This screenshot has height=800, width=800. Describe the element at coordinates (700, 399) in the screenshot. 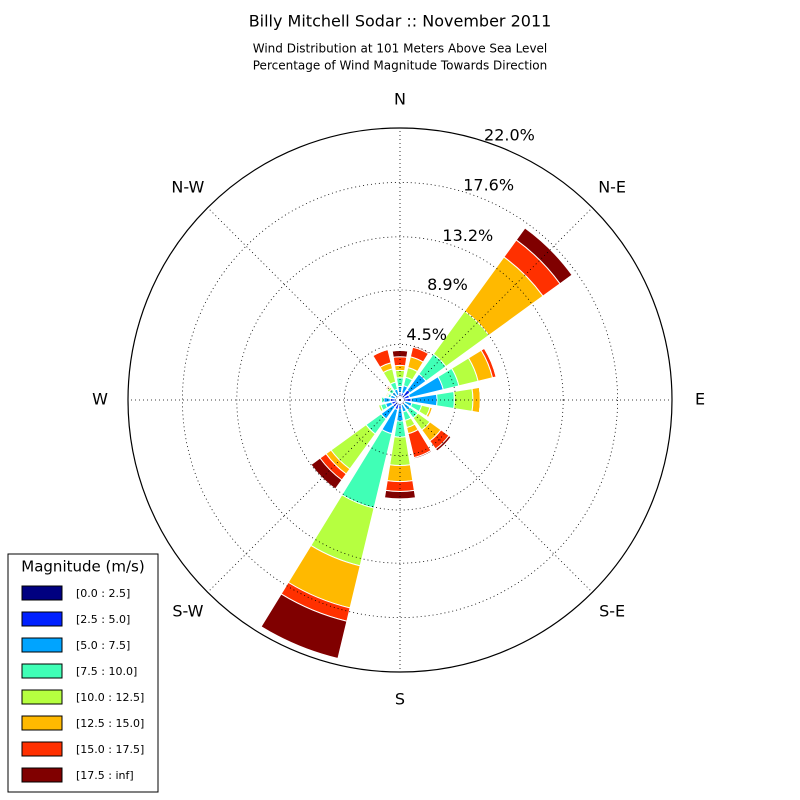

I see `direction-label: E` at that location.